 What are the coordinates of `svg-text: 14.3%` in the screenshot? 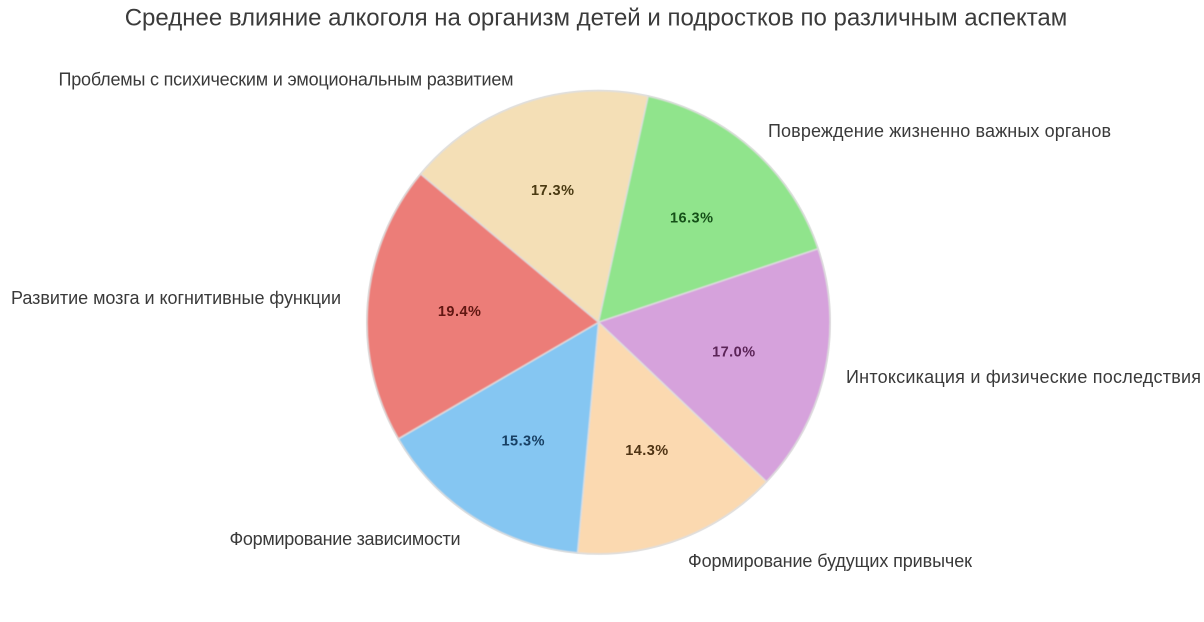 It's located at (646, 451).